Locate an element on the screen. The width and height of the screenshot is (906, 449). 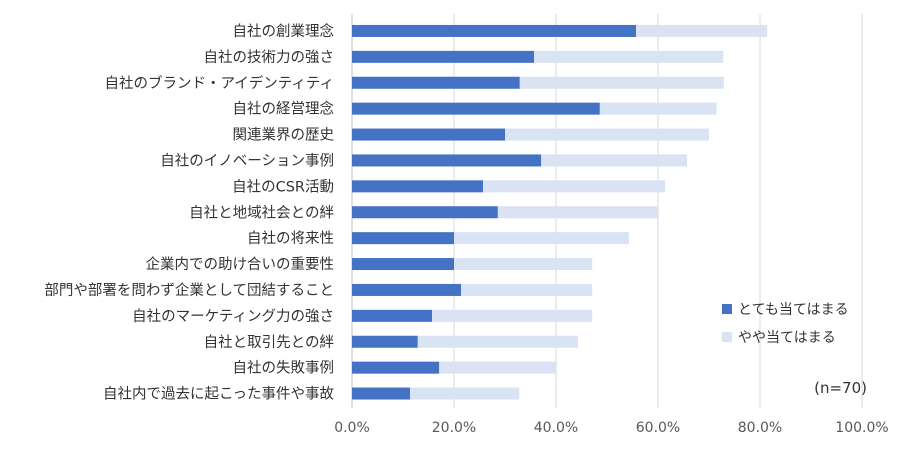
category-label: 自社の創業理念 is located at coordinates (284, 31).